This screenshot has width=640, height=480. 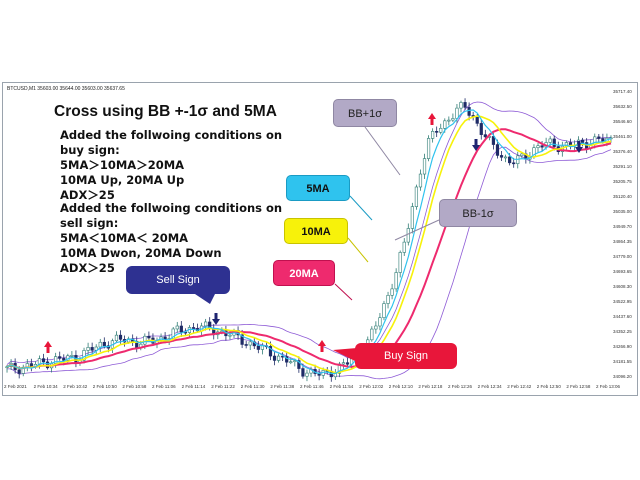 I want to click on price-tick-label: 35461.00, so click(x=622, y=136).